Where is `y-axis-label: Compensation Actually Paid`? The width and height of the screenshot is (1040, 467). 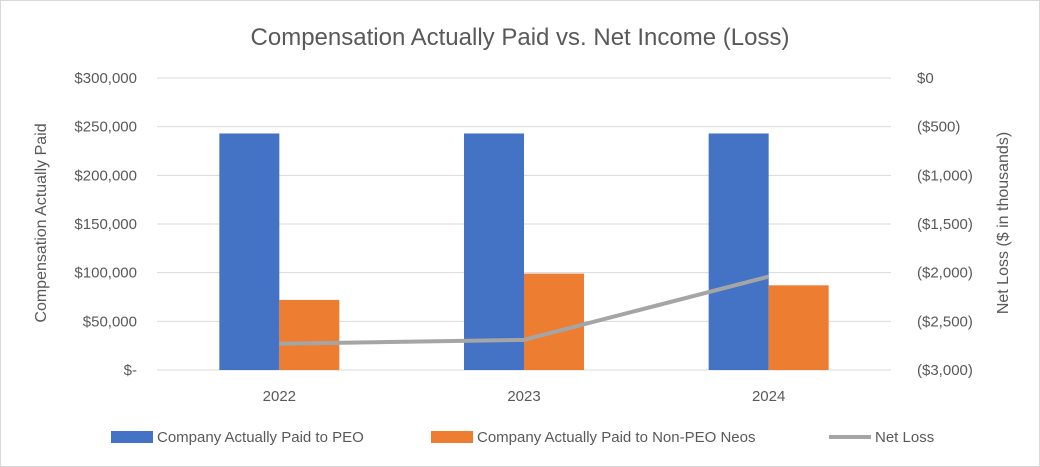
y-axis-label: Compensation Actually Paid is located at coordinates (41, 222).